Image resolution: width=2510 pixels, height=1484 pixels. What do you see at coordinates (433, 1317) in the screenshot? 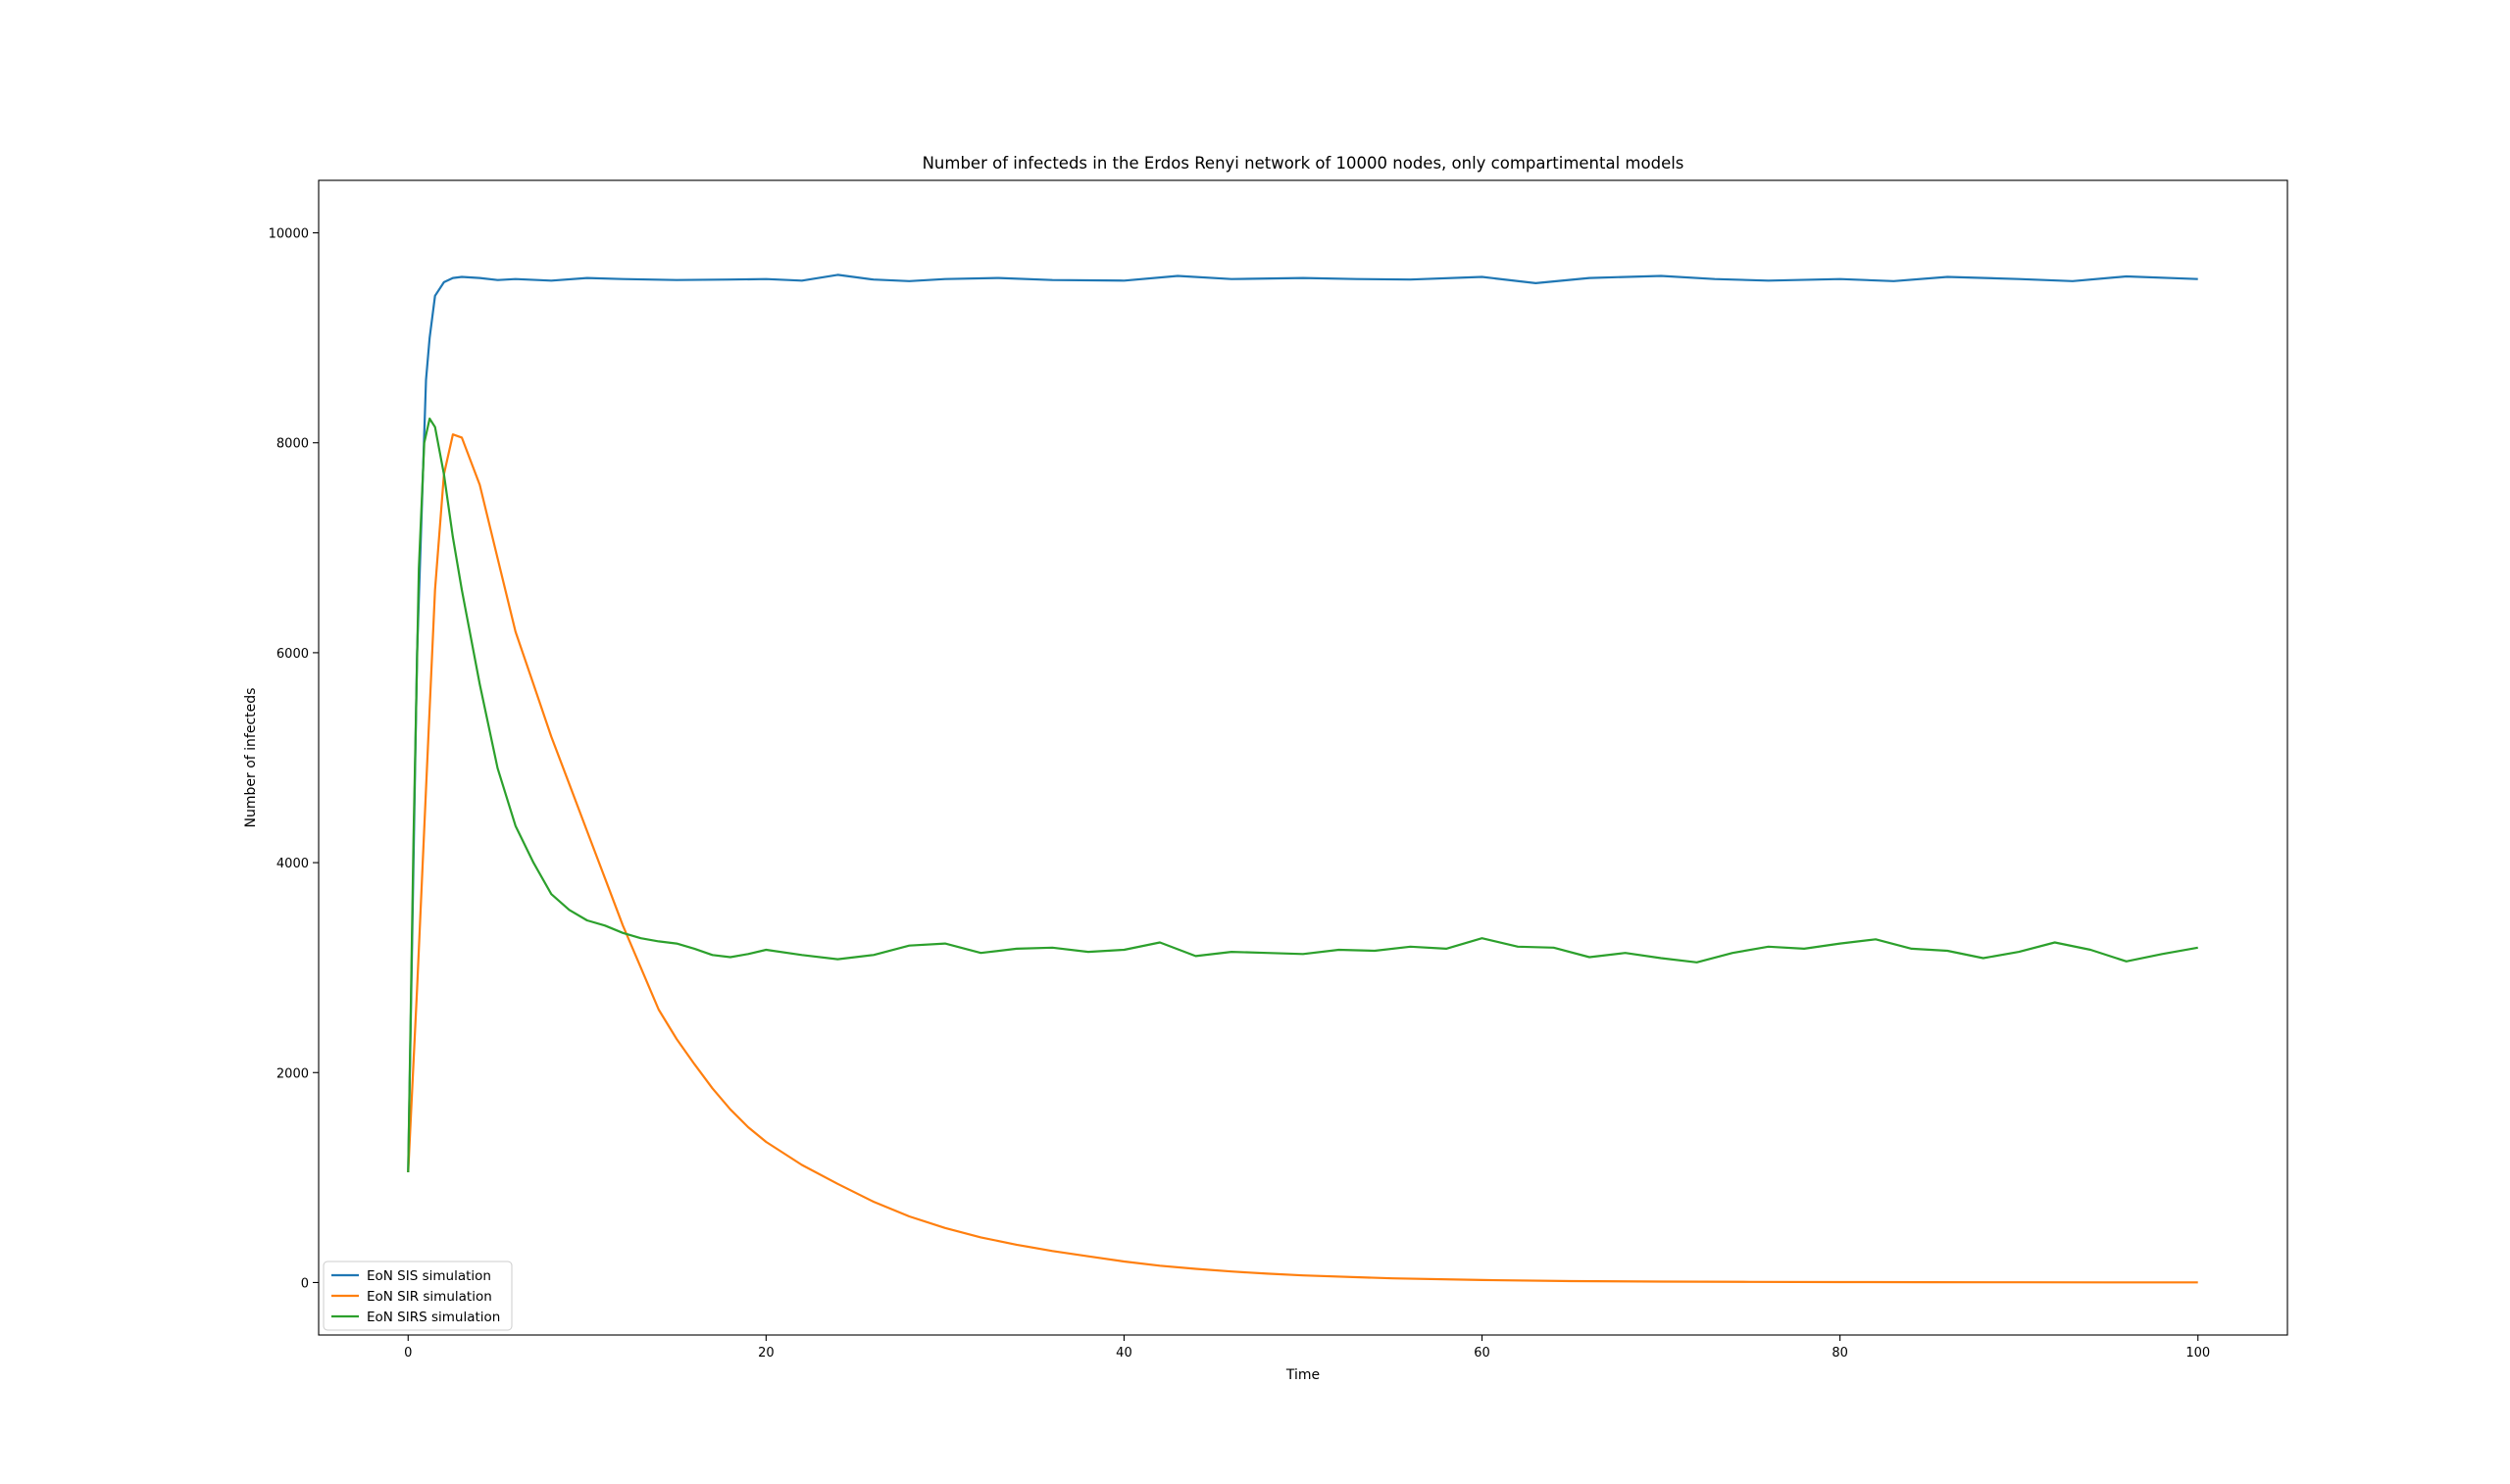
I see `legend-label-sirs: EoN SIRS simulation` at bounding box center [433, 1317].